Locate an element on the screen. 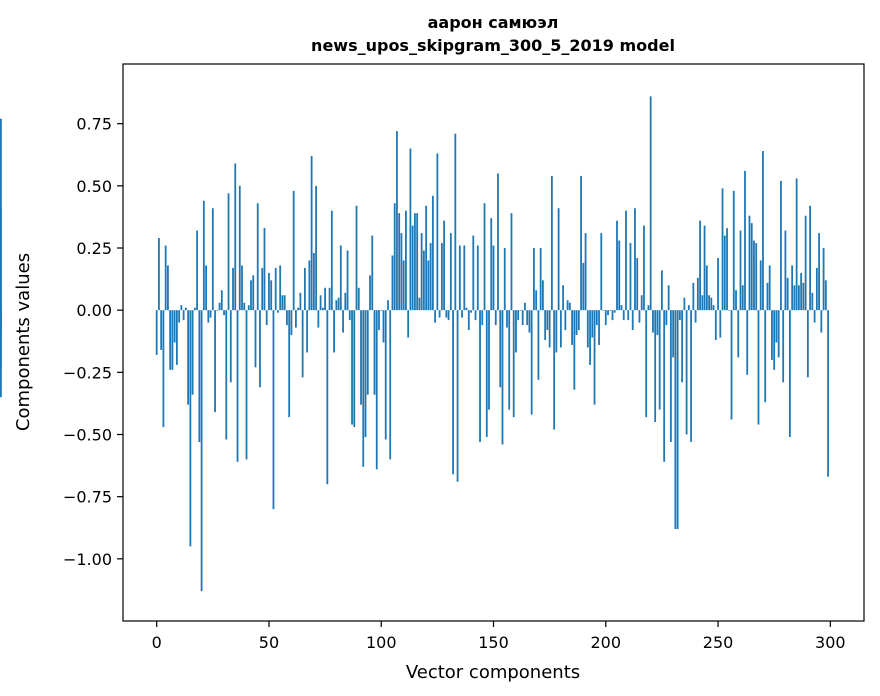  x-tick-label: 150 is located at coordinates (493, 642).